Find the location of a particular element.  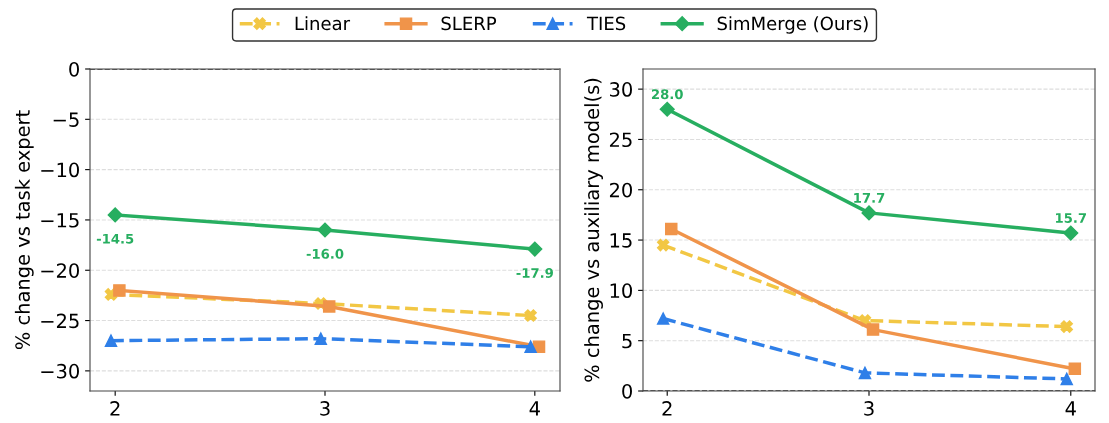

data-label: -16.0 is located at coordinates (325, 253).